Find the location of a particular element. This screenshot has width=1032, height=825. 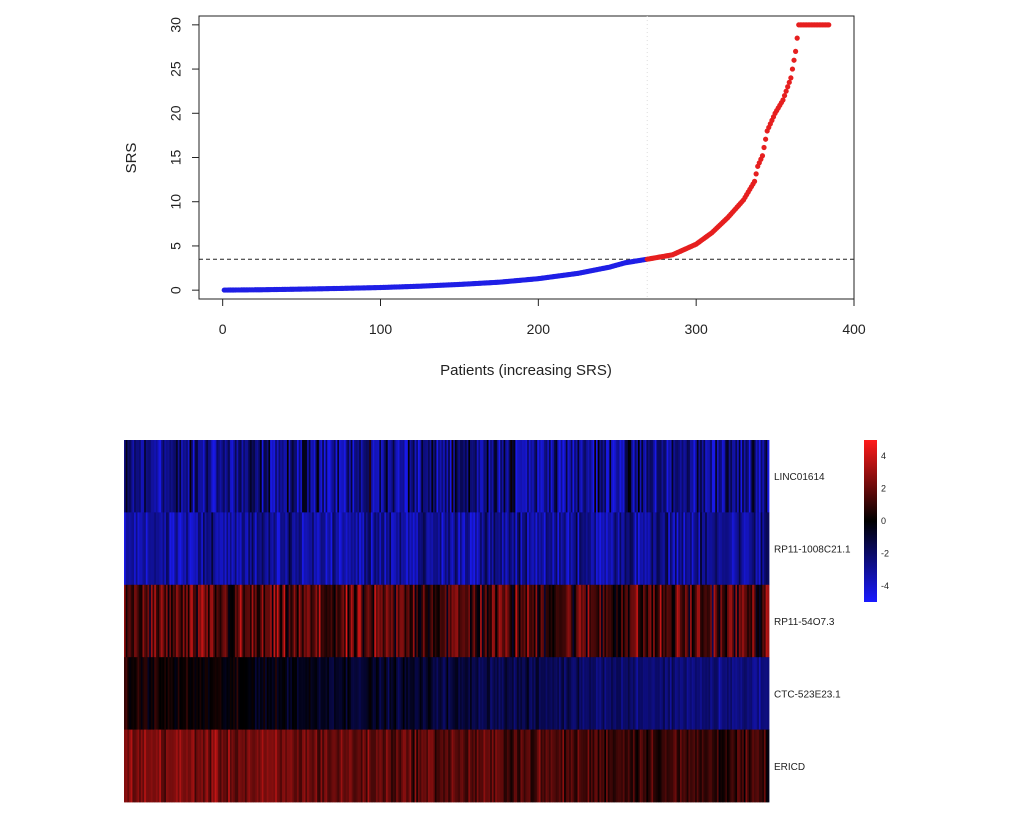

heatmap-row-label: ERICD is located at coordinates (789, 767).